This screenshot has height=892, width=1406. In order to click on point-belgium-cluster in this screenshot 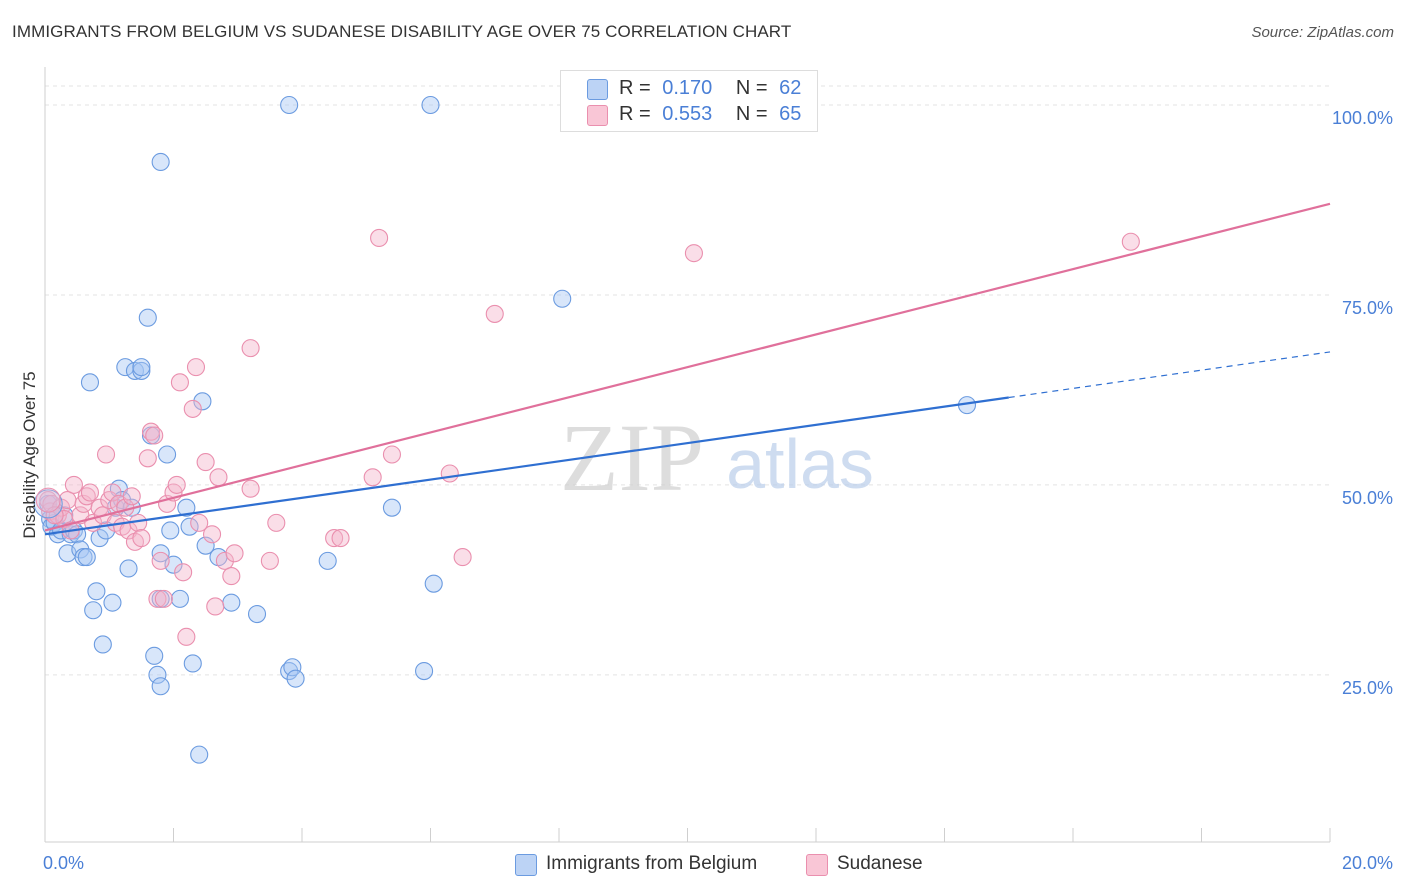, I will do `click(48, 504)`.